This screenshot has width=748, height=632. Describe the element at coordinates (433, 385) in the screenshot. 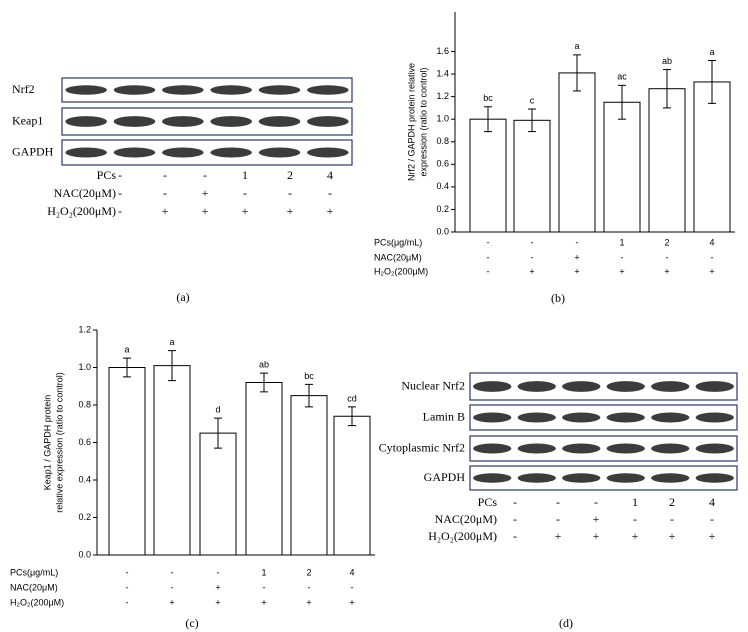

I see `blot-row-label: Nuclear Nrf2` at that location.